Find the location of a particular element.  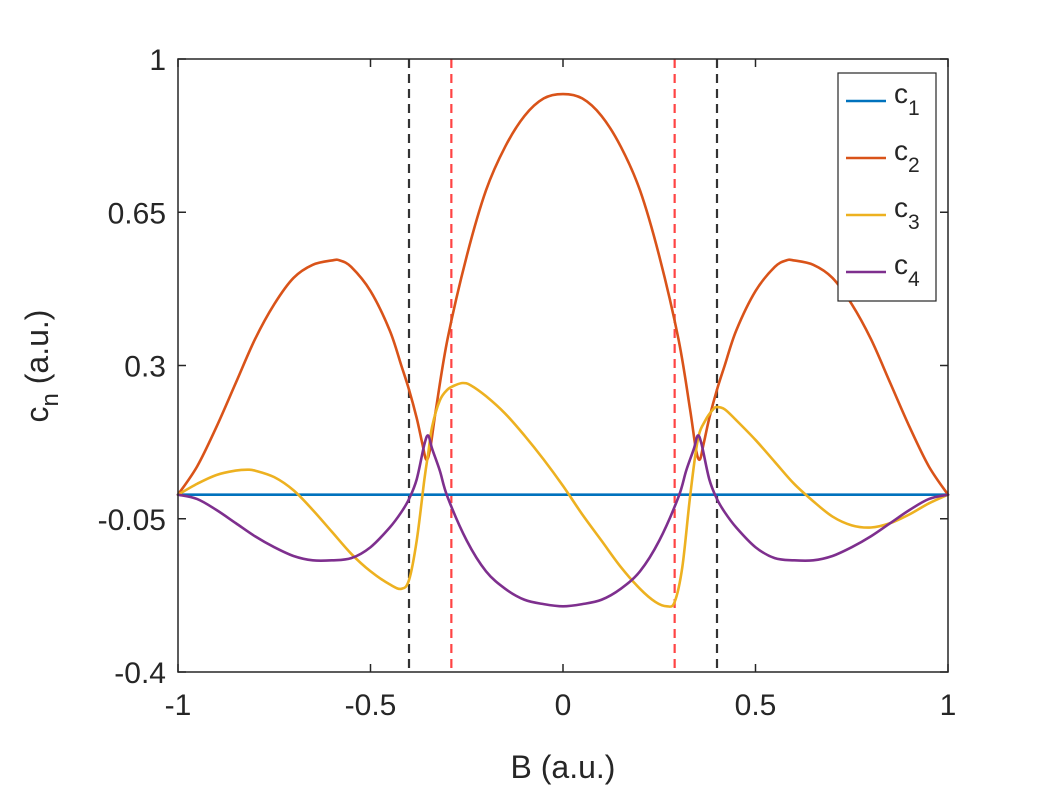

x-tick-label: 0.5 is located at coordinates (756, 705).